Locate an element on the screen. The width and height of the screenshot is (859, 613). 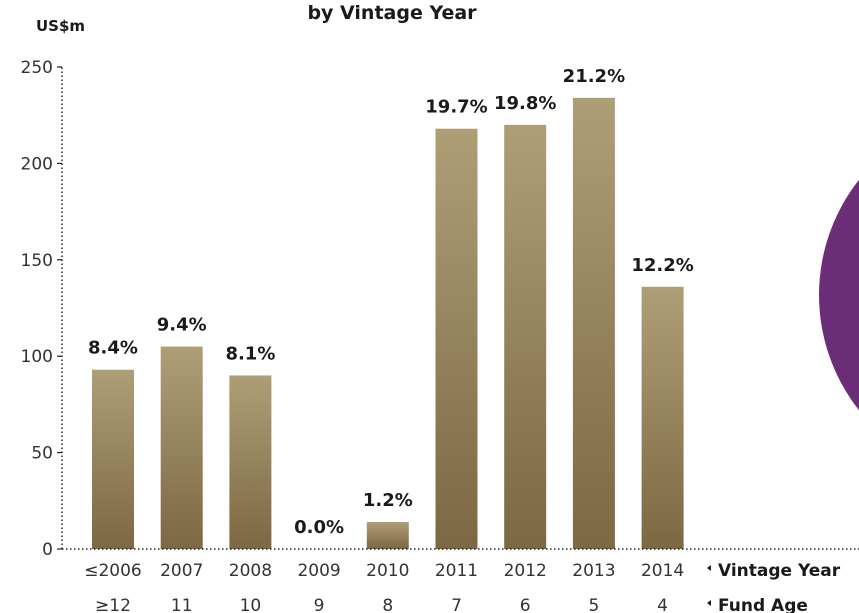
fund-age-label: 10 is located at coordinates (251, 604).